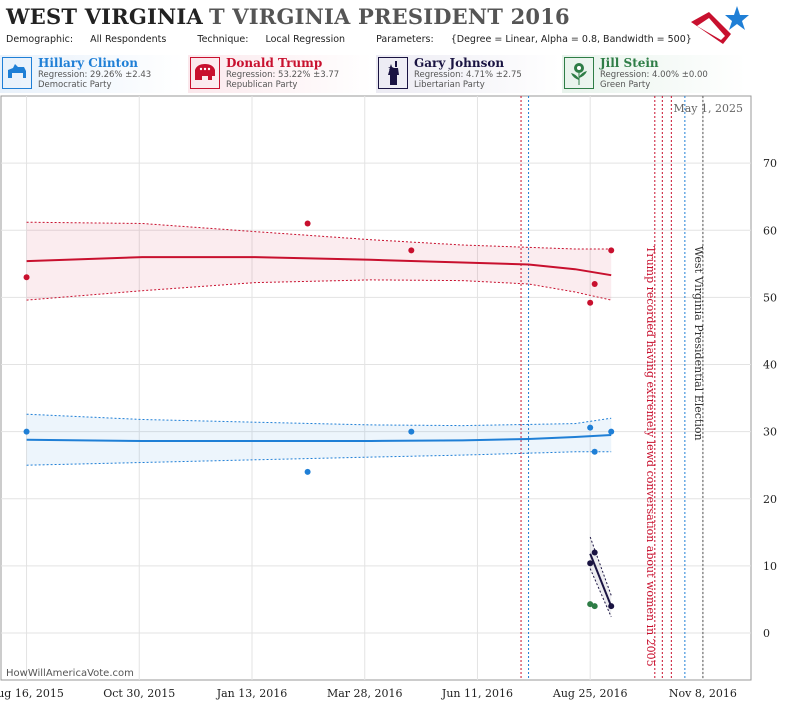 Image resolution: width=789 pixels, height=704 pixels. Describe the element at coordinates (703, 693) in the screenshot. I see `x-tick-label: Nov 8, 2016` at that location.